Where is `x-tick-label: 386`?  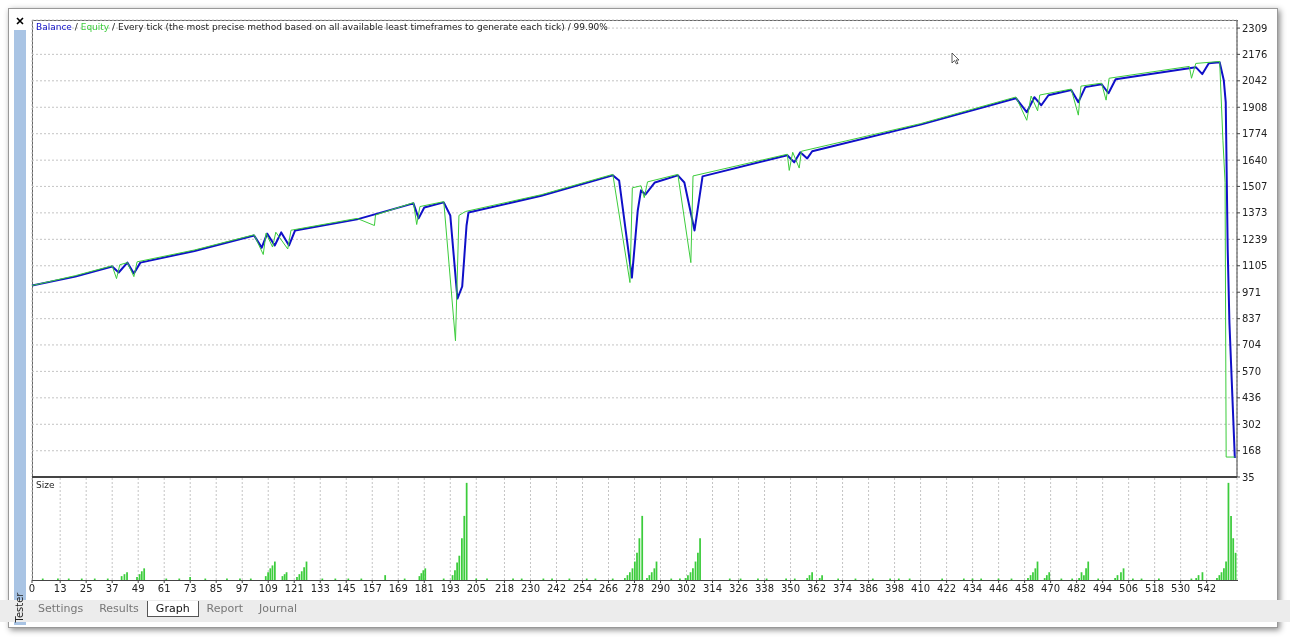 x-tick-label: 386 is located at coordinates (869, 589).